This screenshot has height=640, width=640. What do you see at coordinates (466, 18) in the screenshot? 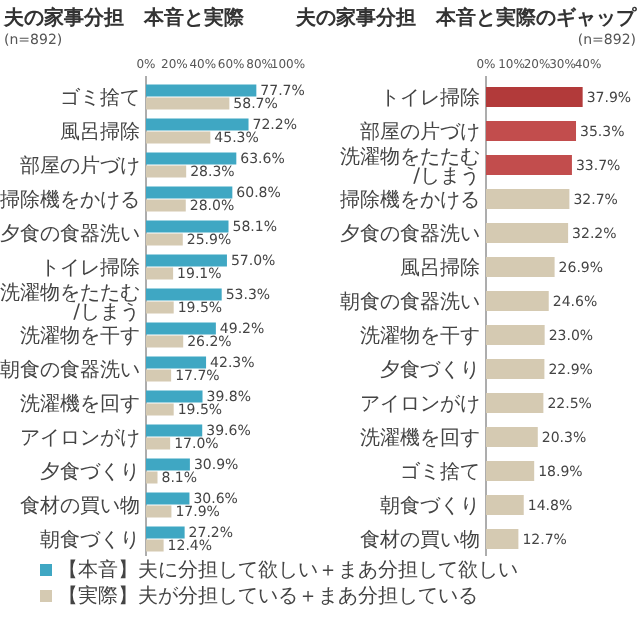
I see `chart-title: 夫の家事分担 本音と実際のギャップ` at bounding box center [466, 18].